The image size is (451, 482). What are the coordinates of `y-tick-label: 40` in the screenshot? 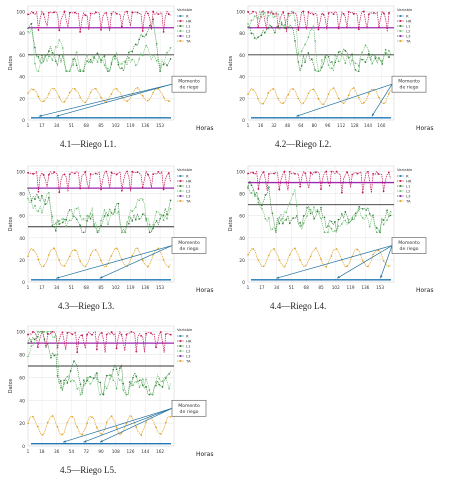 It's located at (22, 78).